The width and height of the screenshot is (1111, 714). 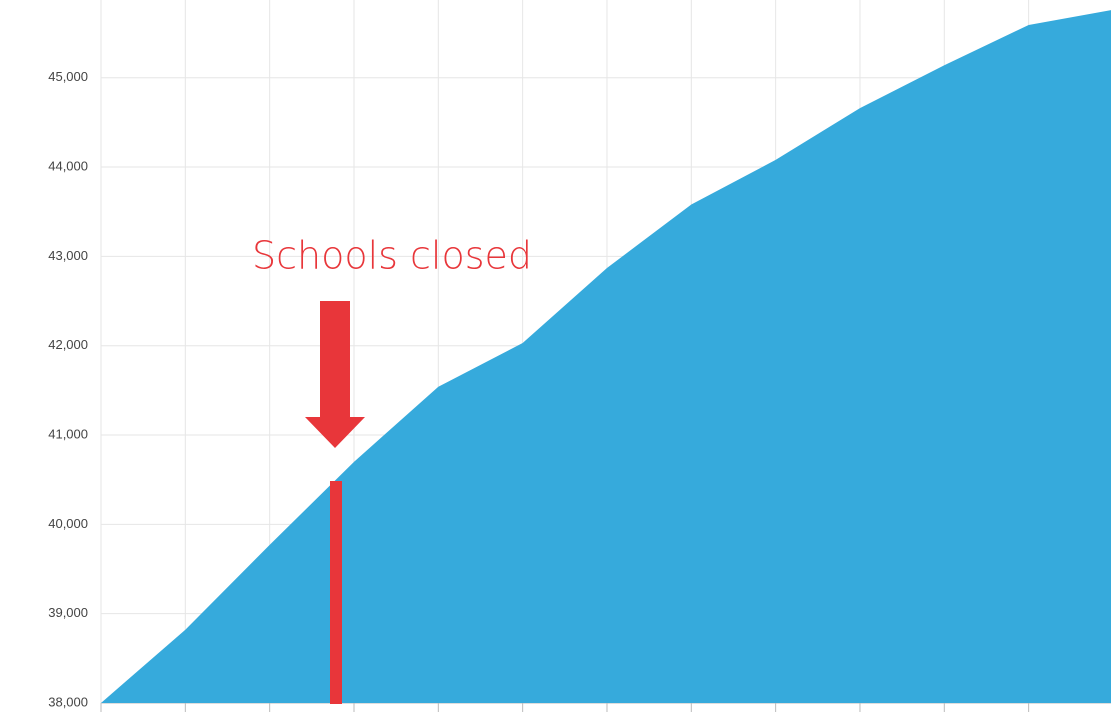 I want to click on annotation-bar, so click(x=336, y=592).